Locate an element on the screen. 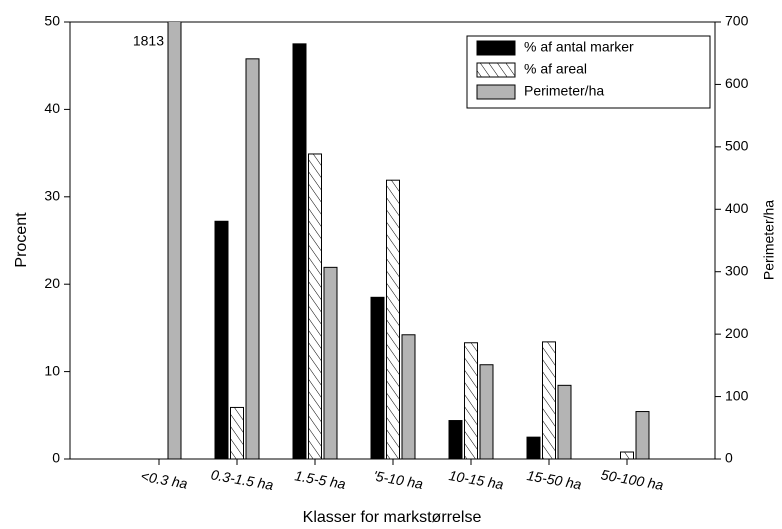  x-tick-label: 1.5-5 ha is located at coordinates (321, 479).